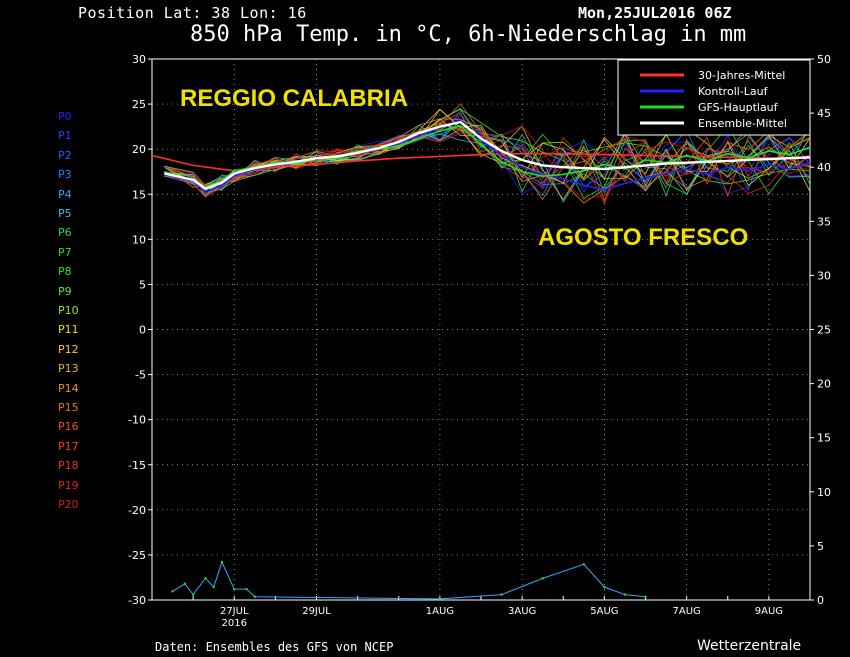 This screenshot has width=850, height=657. What do you see at coordinates (65, 213) in the screenshot?
I see `member-label-p5: P5` at bounding box center [65, 213].